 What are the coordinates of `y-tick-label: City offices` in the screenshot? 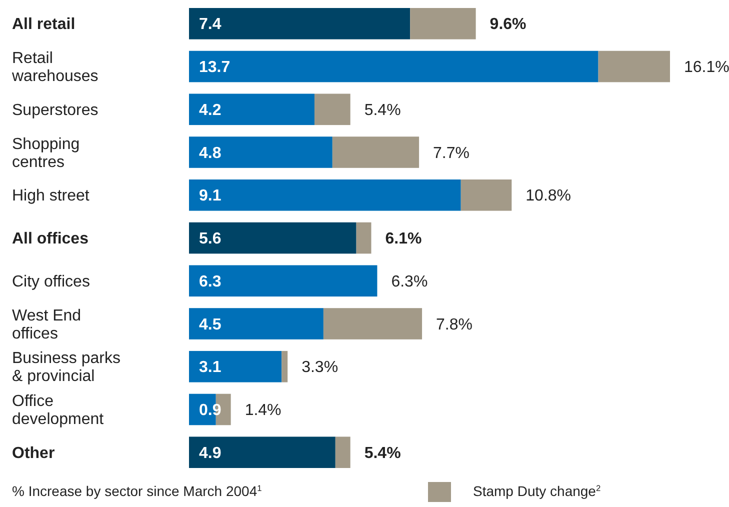 It's located at (51, 281).